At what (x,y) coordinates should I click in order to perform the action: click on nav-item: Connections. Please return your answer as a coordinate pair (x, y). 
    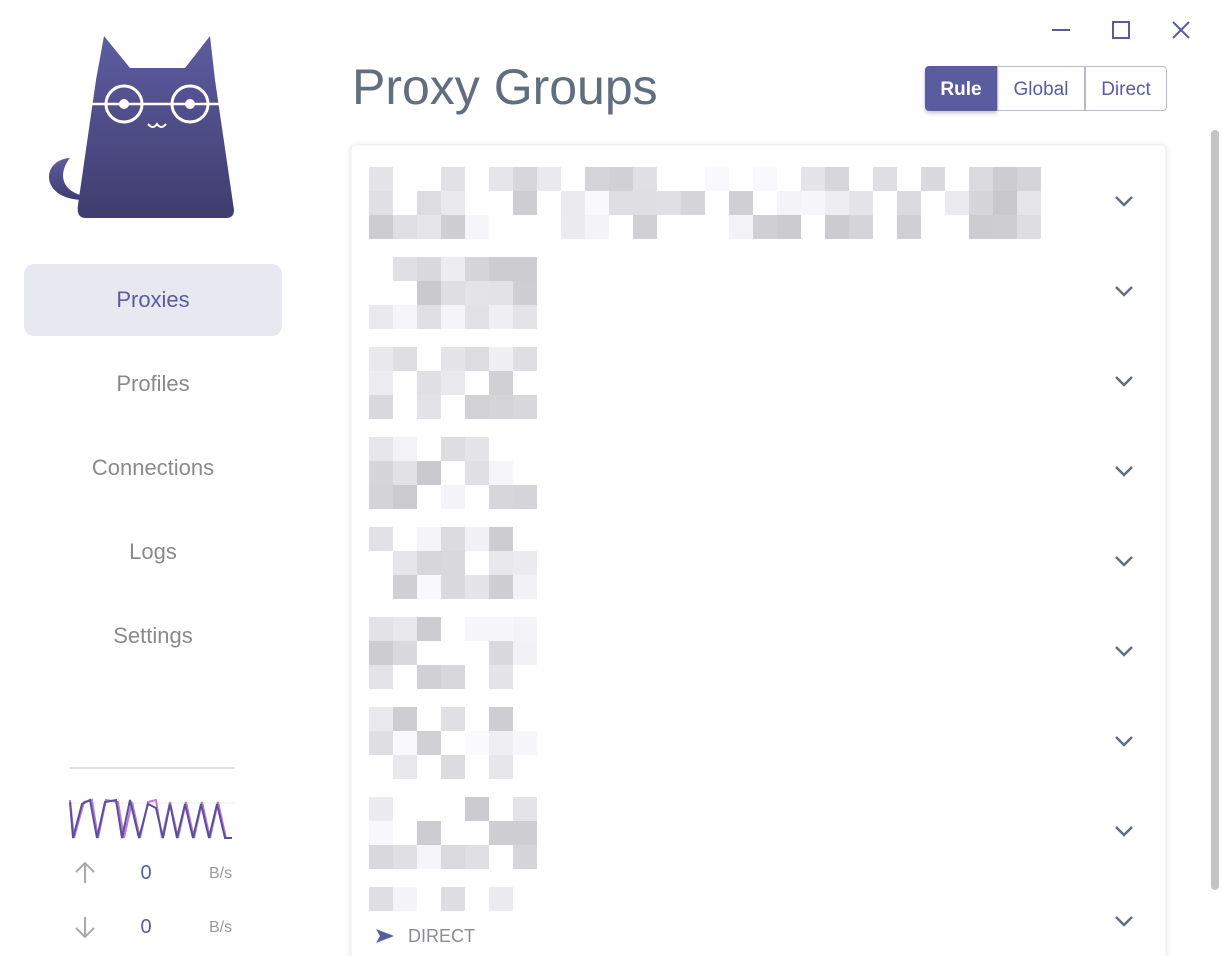
    Looking at the image, I should click on (153, 467).